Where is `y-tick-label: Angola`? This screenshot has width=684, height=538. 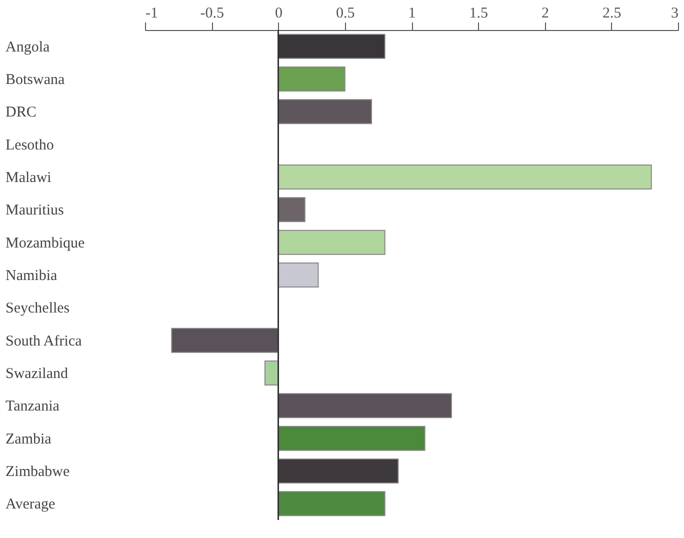
y-tick-label: Angola is located at coordinates (28, 47).